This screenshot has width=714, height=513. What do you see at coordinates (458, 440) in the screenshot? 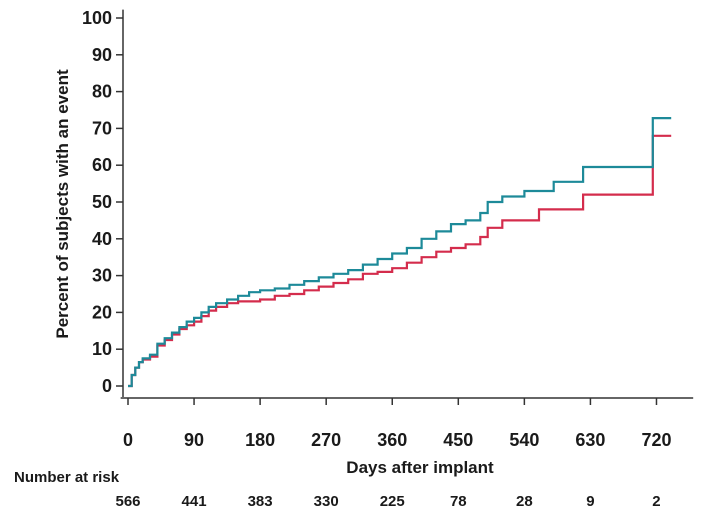
I see `x-tick-label: 450` at bounding box center [458, 440].